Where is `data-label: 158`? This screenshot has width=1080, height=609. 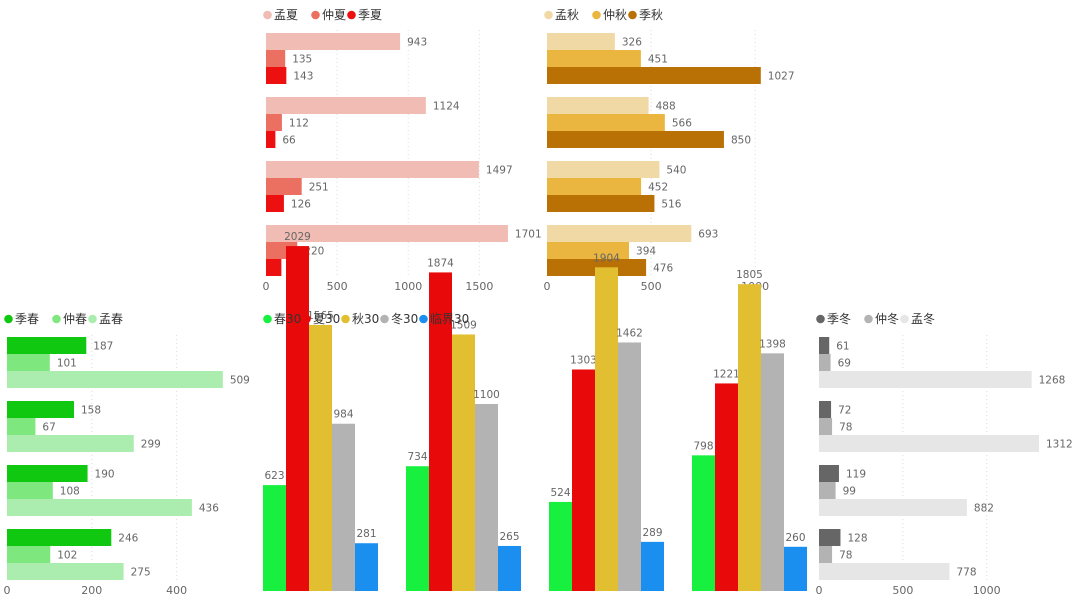 data-label: 158 is located at coordinates (91, 411).